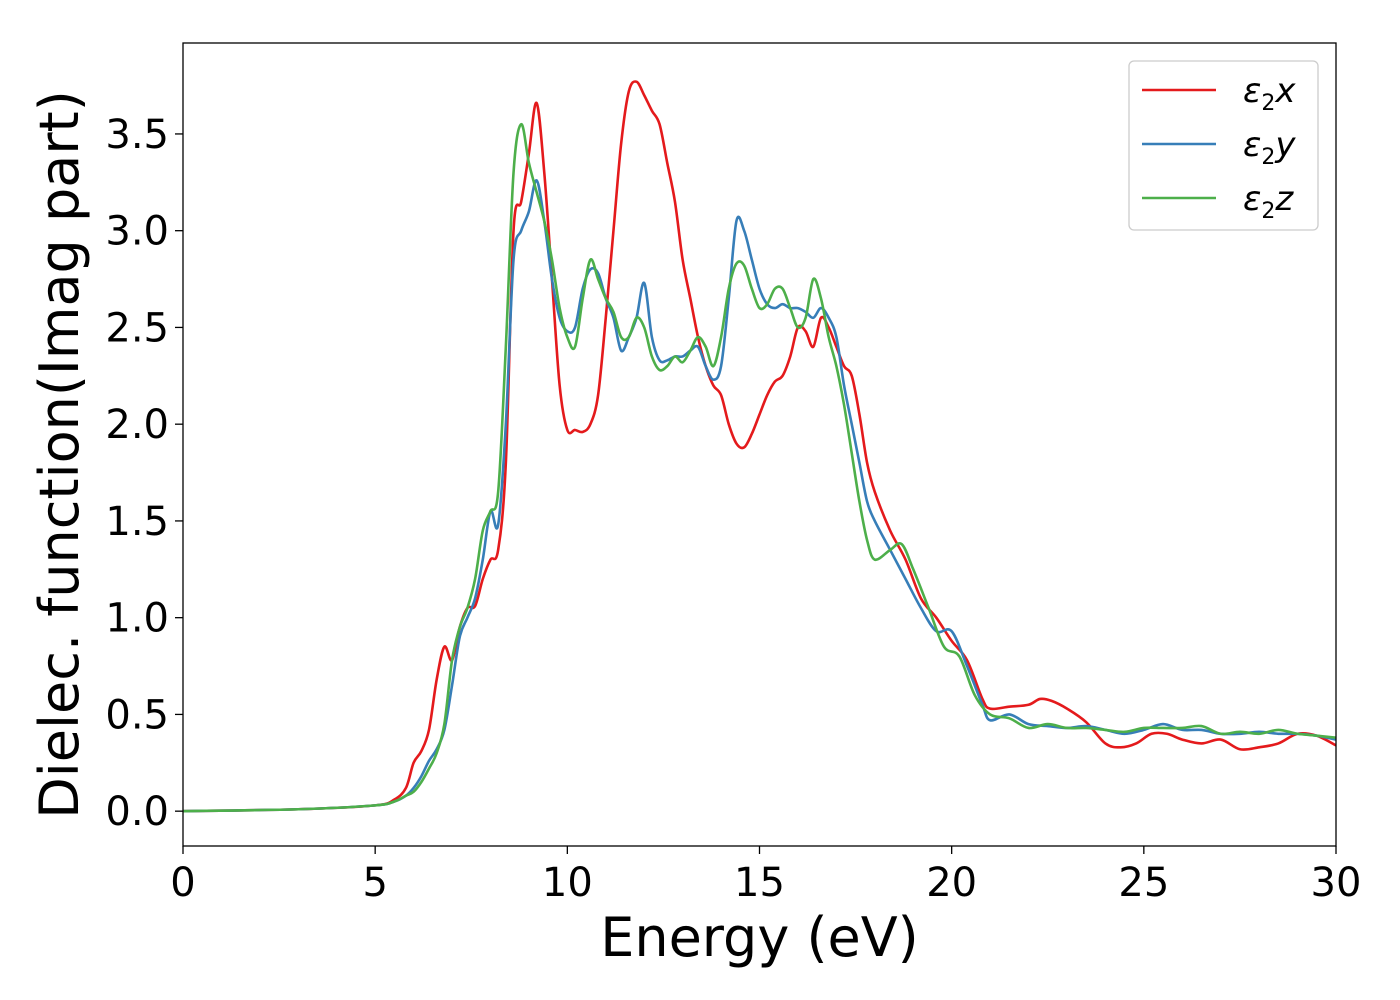 This screenshot has height=1000, width=1400. I want to click on x-tick-label: 0, so click(182, 883).